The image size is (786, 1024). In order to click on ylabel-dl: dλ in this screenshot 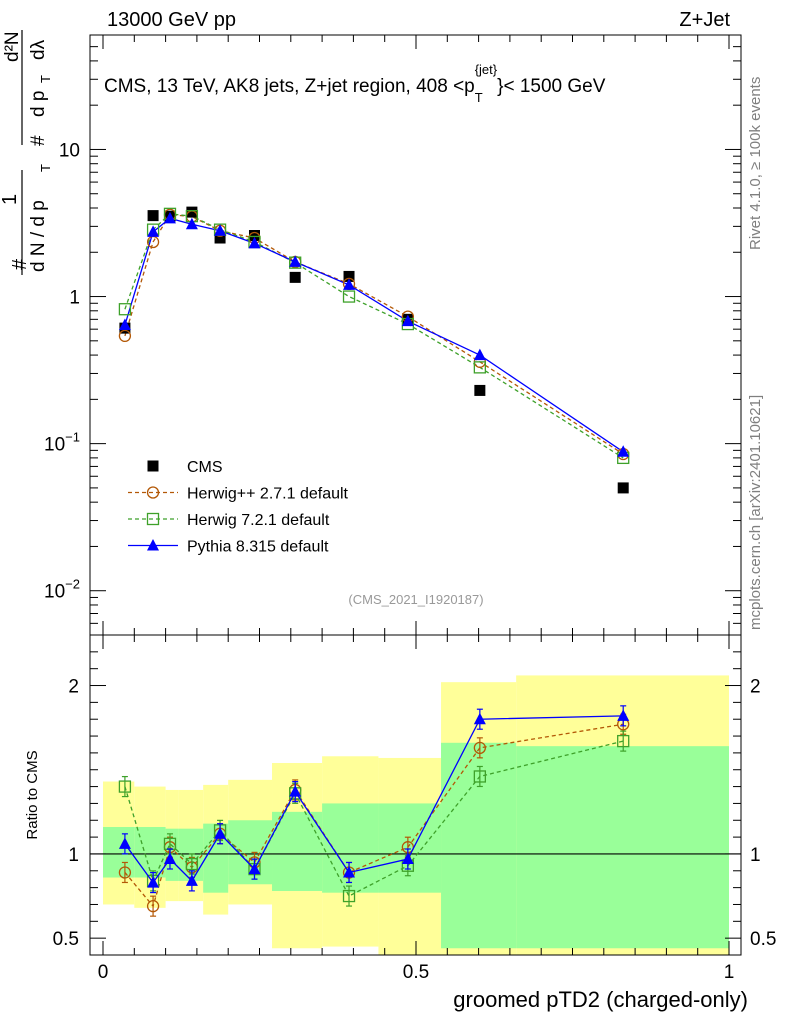, I will do `click(38, 49)`.